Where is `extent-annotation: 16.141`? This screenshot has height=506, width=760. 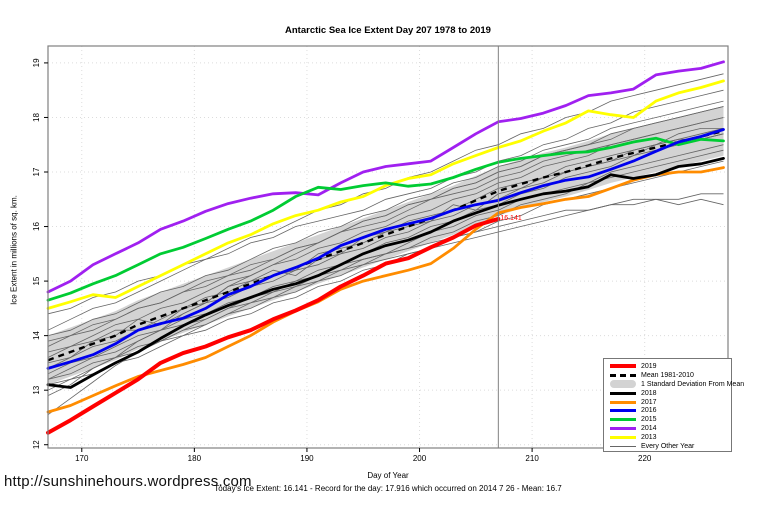
extent-annotation: 16.141 is located at coordinates (511, 218).